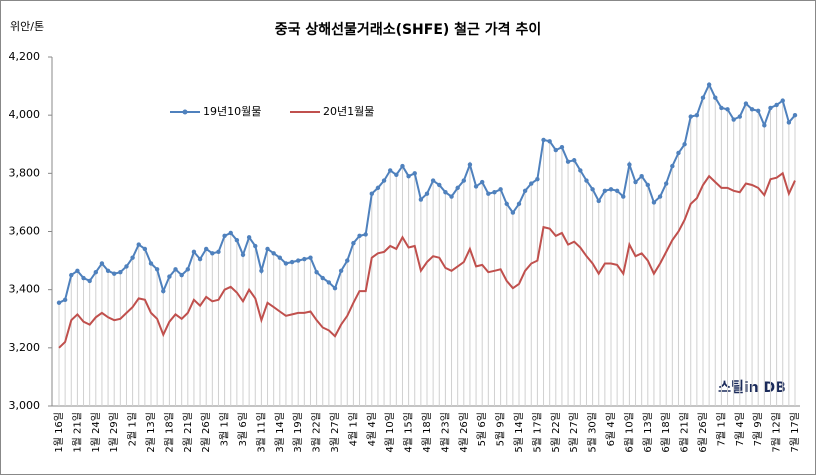  Describe the element at coordinates (353, 429) in the screenshot. I see `x-tick-label: 4월 1일` at that location.